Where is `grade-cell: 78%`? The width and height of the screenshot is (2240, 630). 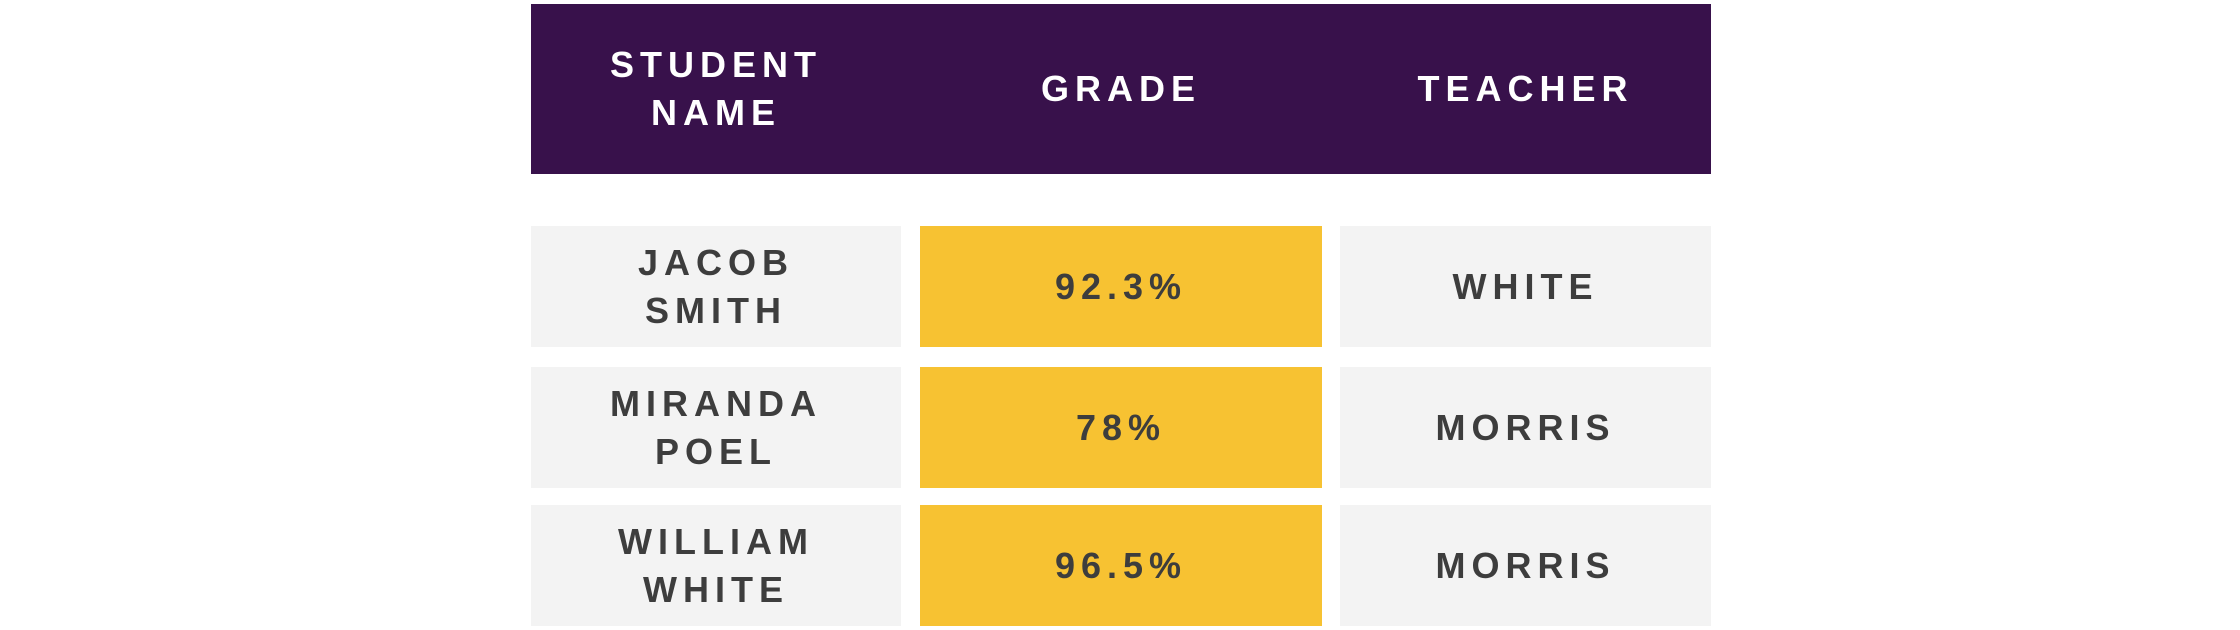
grade-cell: 78% is located at coordinates (1121, 427).